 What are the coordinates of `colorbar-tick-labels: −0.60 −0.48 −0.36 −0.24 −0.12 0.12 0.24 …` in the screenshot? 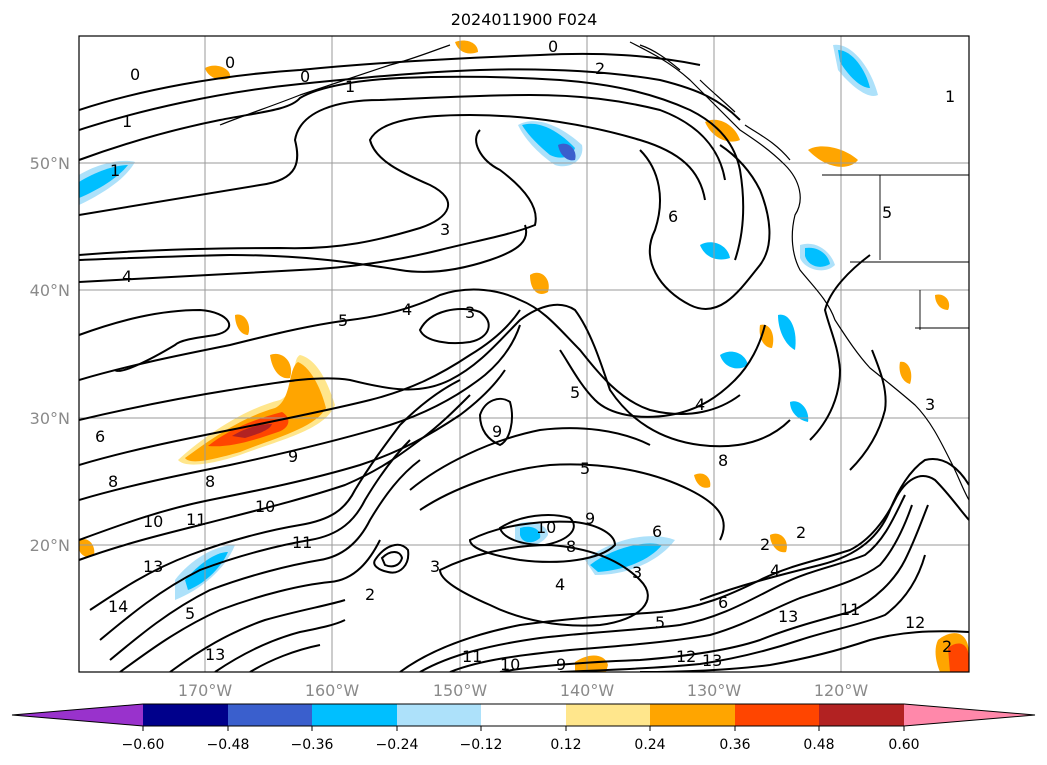 It's located at (521, 745).